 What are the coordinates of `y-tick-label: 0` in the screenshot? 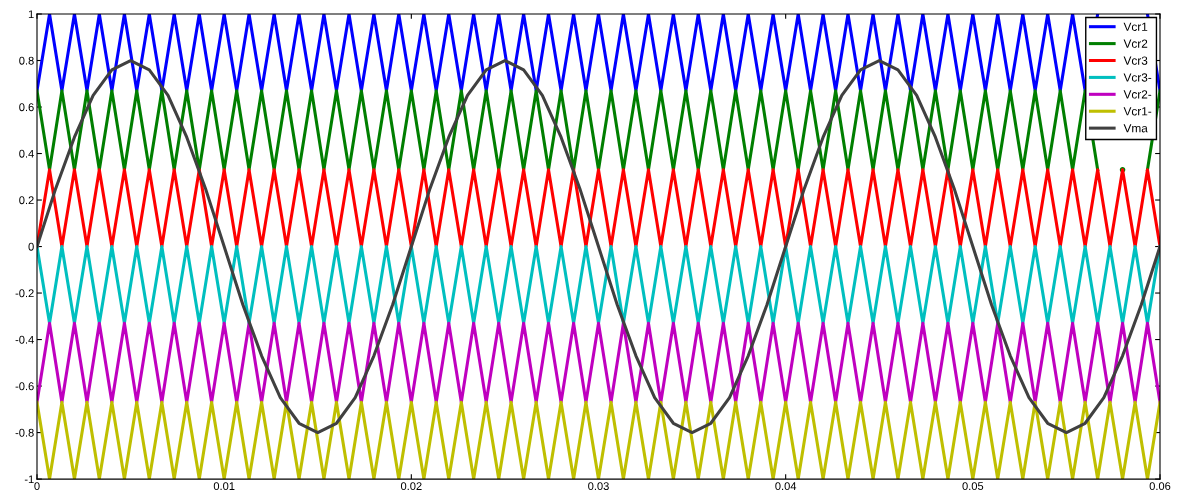 It's located at (31, 246).